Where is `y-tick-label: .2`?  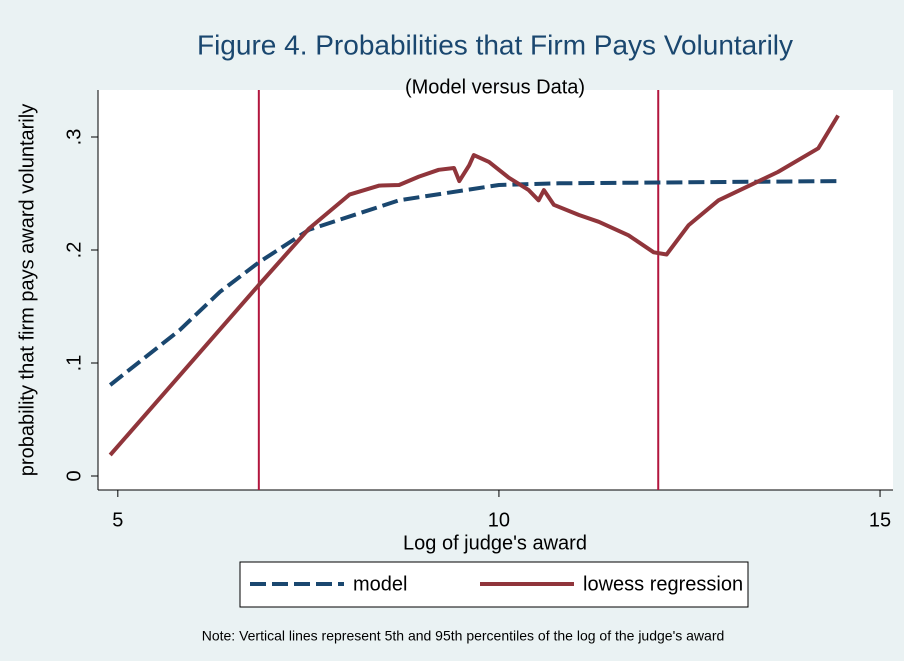
y-tick-label: .2 is located at coordinates (74, 250).